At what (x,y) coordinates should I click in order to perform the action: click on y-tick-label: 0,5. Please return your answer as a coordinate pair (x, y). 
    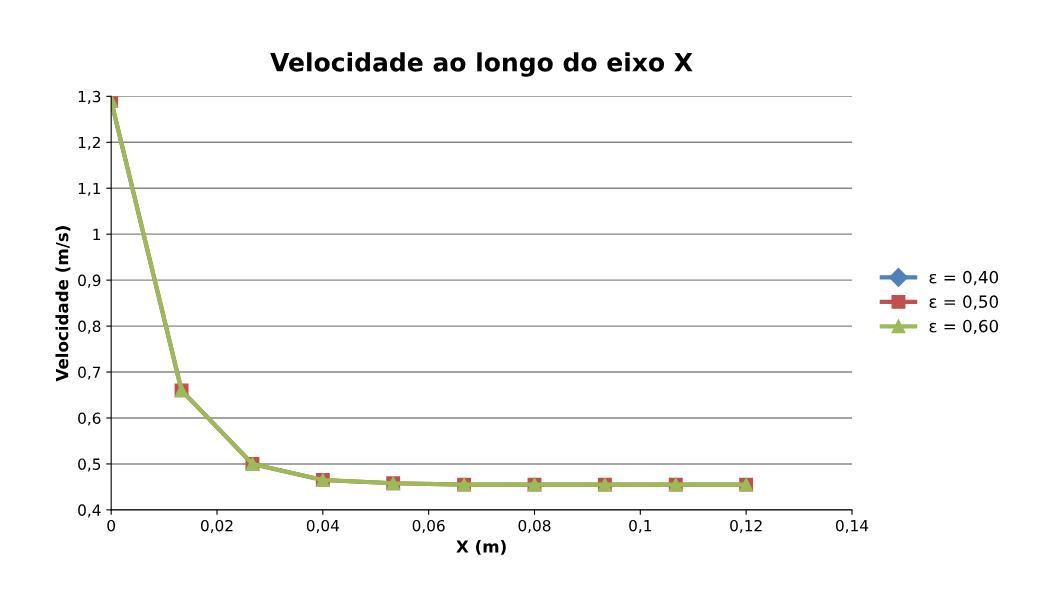
    Looking at the image, I should click on (89, 465).